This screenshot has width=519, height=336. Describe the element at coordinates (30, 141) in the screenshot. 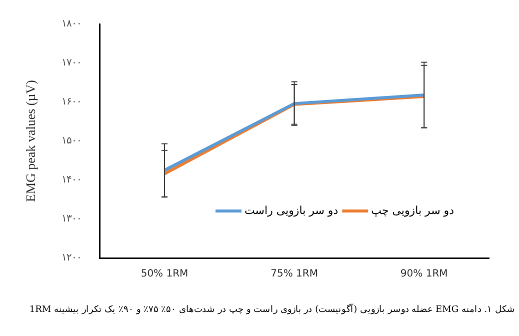

I see `y-axis-title: EMG peak values (µV)` at that location.